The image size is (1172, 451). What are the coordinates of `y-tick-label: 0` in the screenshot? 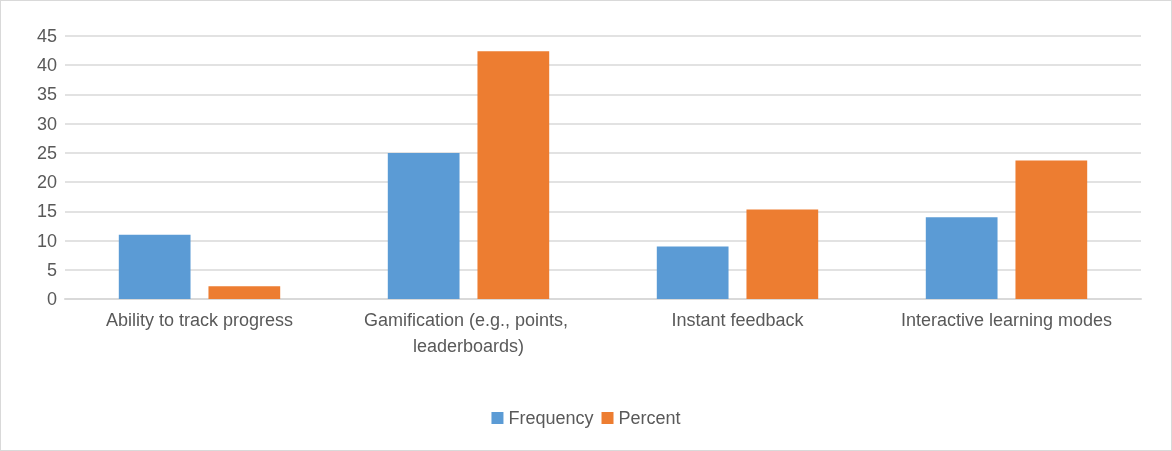 It's located at (51, 299).